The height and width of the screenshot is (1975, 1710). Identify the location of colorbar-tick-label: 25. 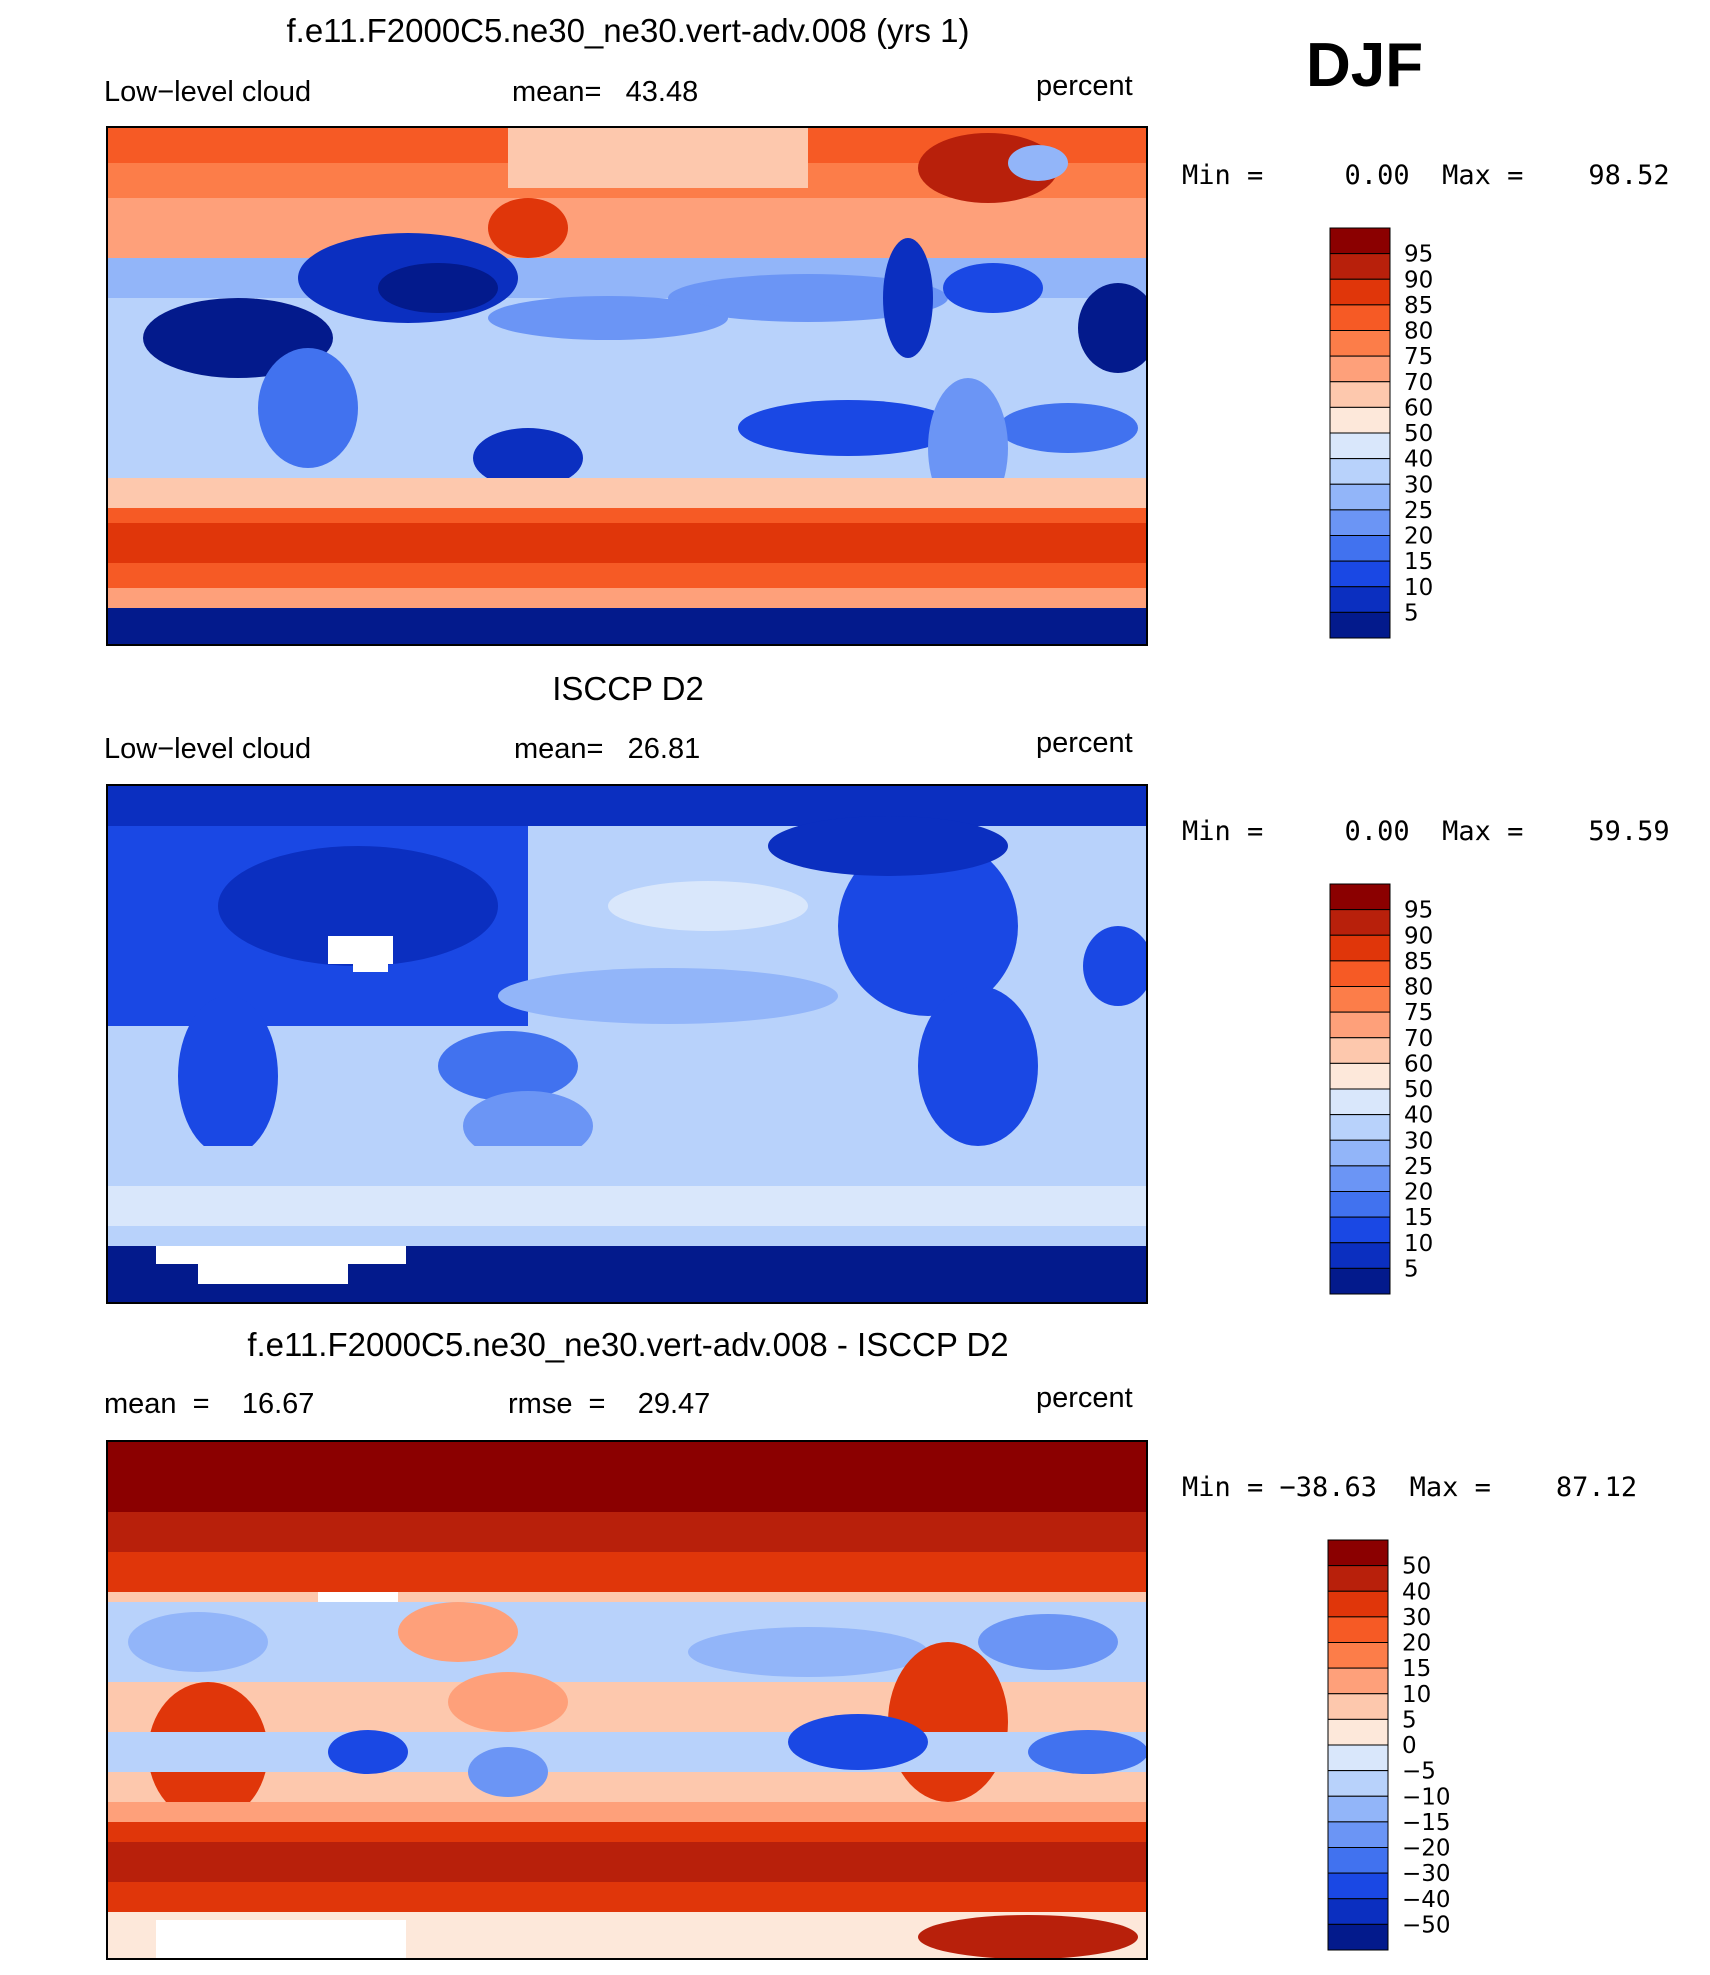
(1418, 1167).